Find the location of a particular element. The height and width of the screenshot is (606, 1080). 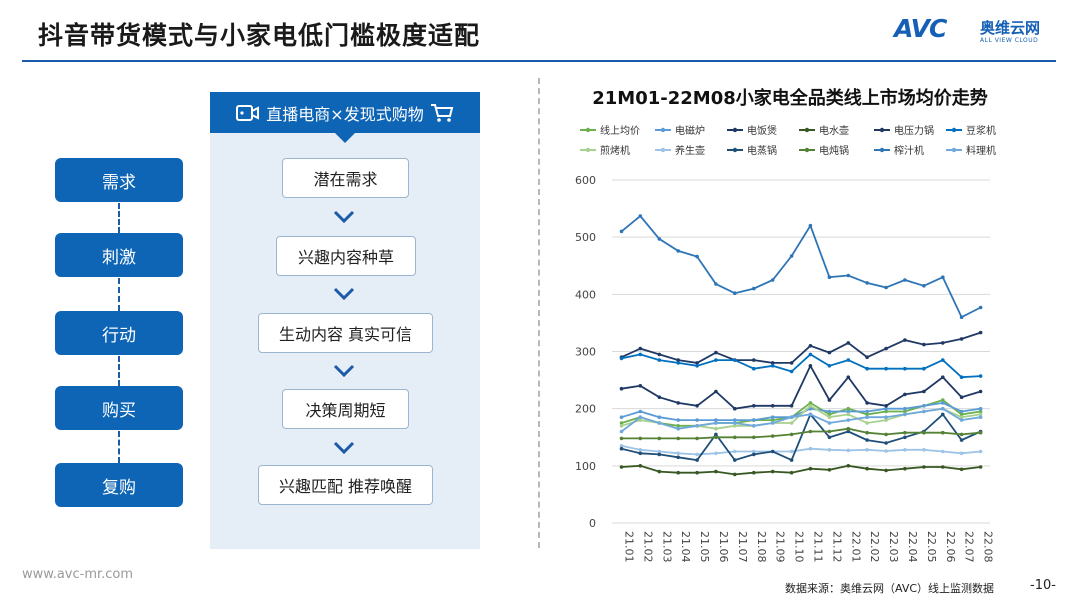

legend-label: 电炖锅 is located at coordinates (834, 150).